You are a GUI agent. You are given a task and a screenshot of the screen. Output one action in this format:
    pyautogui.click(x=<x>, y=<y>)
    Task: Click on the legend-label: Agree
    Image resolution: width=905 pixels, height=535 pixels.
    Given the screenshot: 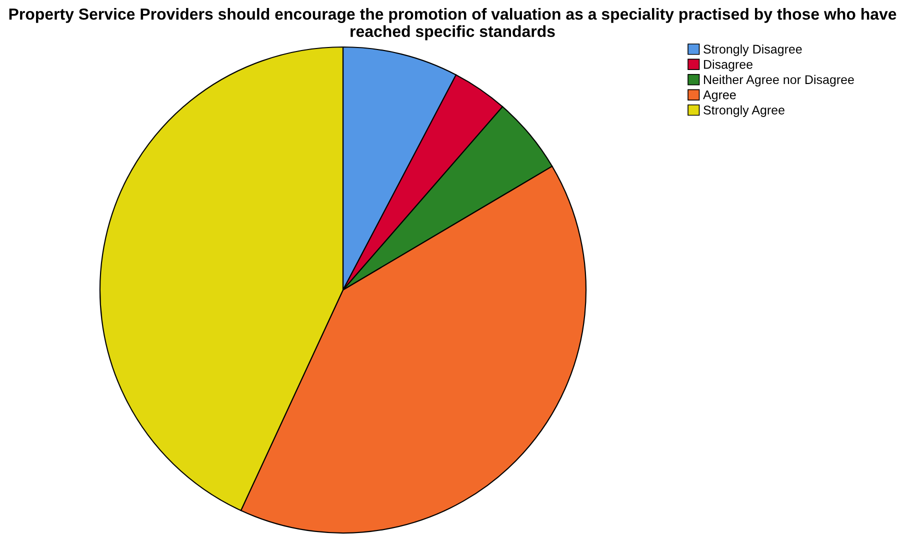 What is the action you would take?
    pyautogui.click(x=719, y=96)
    